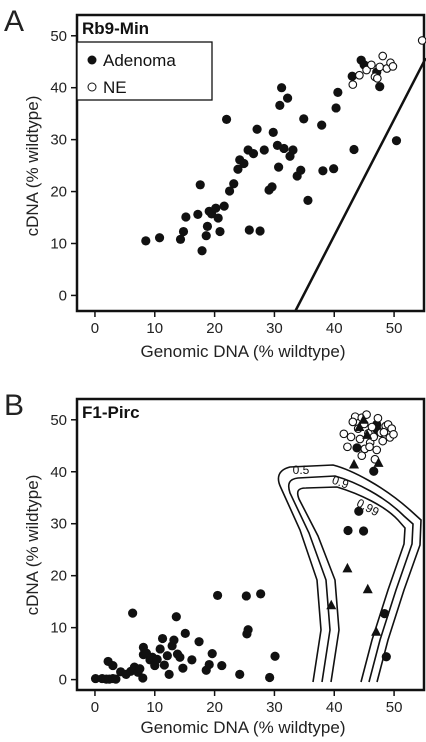 The width and height of the screenshot is (426, 742). I want to click on legend-label-ne: NE, so click(115, 87).